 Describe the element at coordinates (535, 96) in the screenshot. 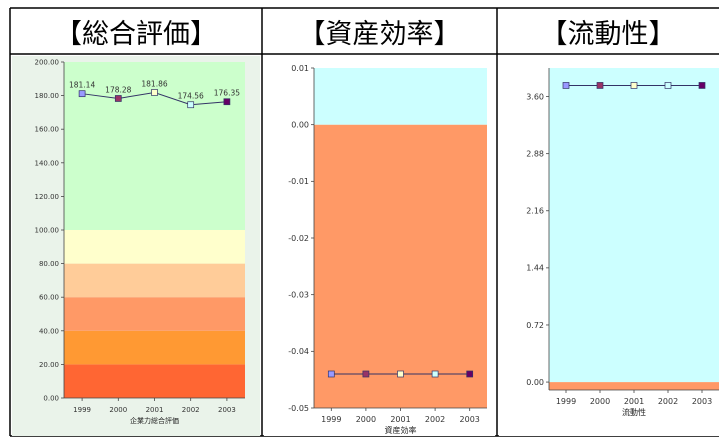

I see `y-tick-label: 3.60` at that location.